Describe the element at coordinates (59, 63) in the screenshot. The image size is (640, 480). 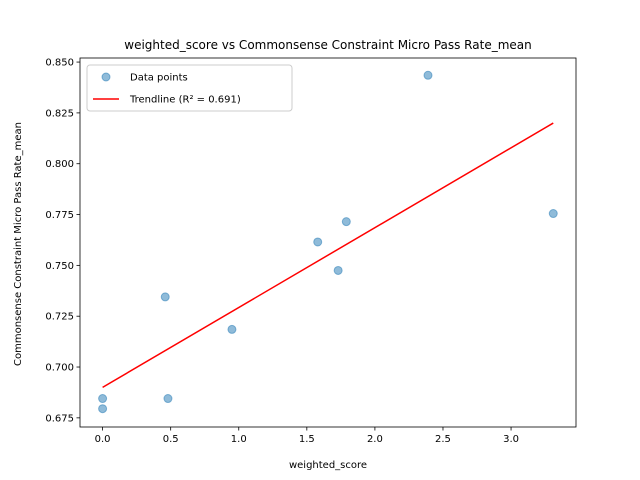
I see `y-tick-label: 0.850` at that location.